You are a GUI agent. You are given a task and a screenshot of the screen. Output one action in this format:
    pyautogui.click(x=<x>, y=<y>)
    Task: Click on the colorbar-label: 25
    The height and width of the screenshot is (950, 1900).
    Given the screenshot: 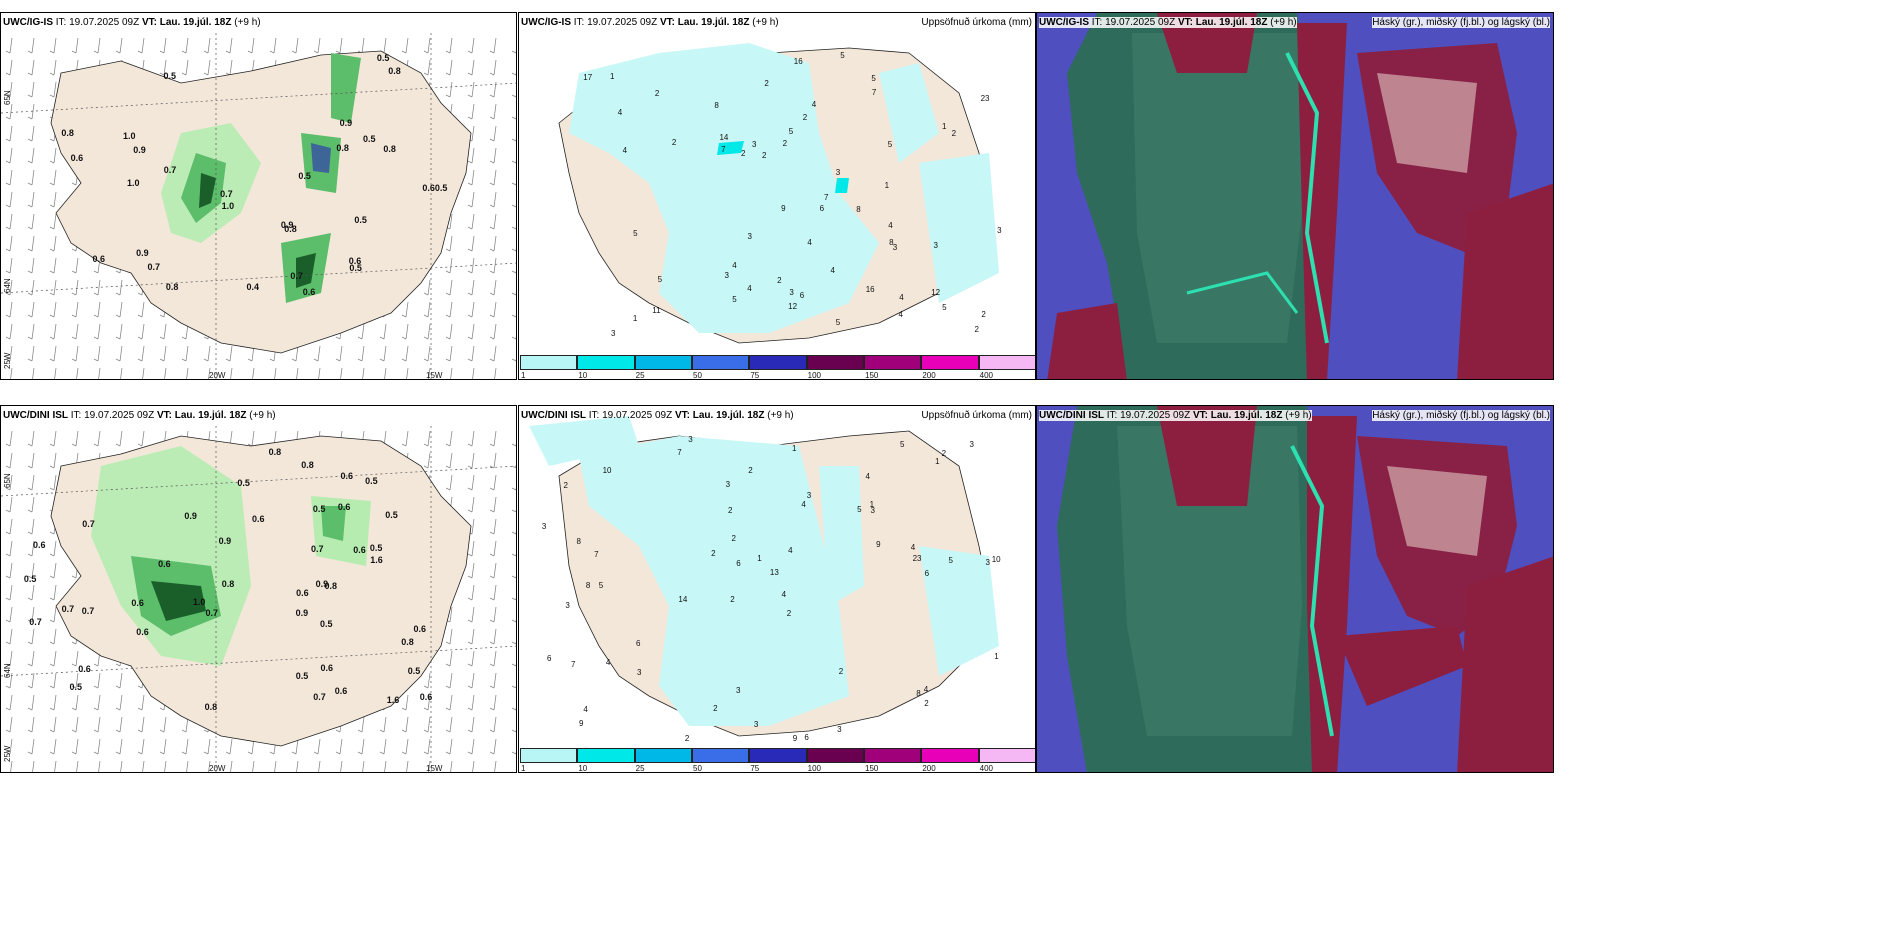 What is the action you would take?
    pyautogui.click(x=640, y=375)
    